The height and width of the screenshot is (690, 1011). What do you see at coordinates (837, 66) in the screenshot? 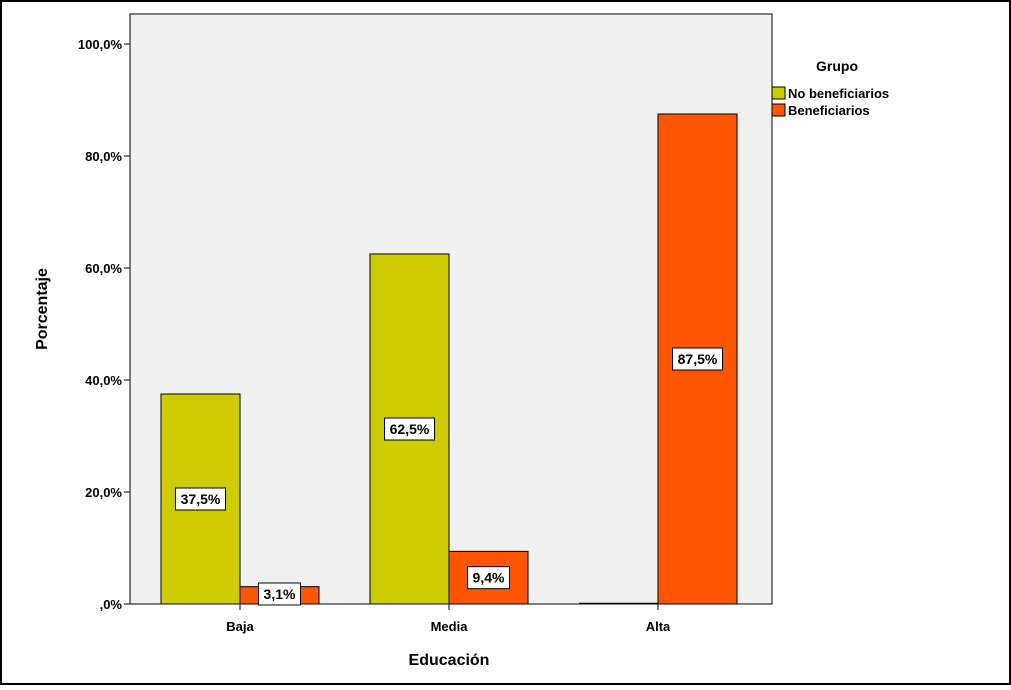
I see `legend-title: Grupo` at bounding box center [837, 66].